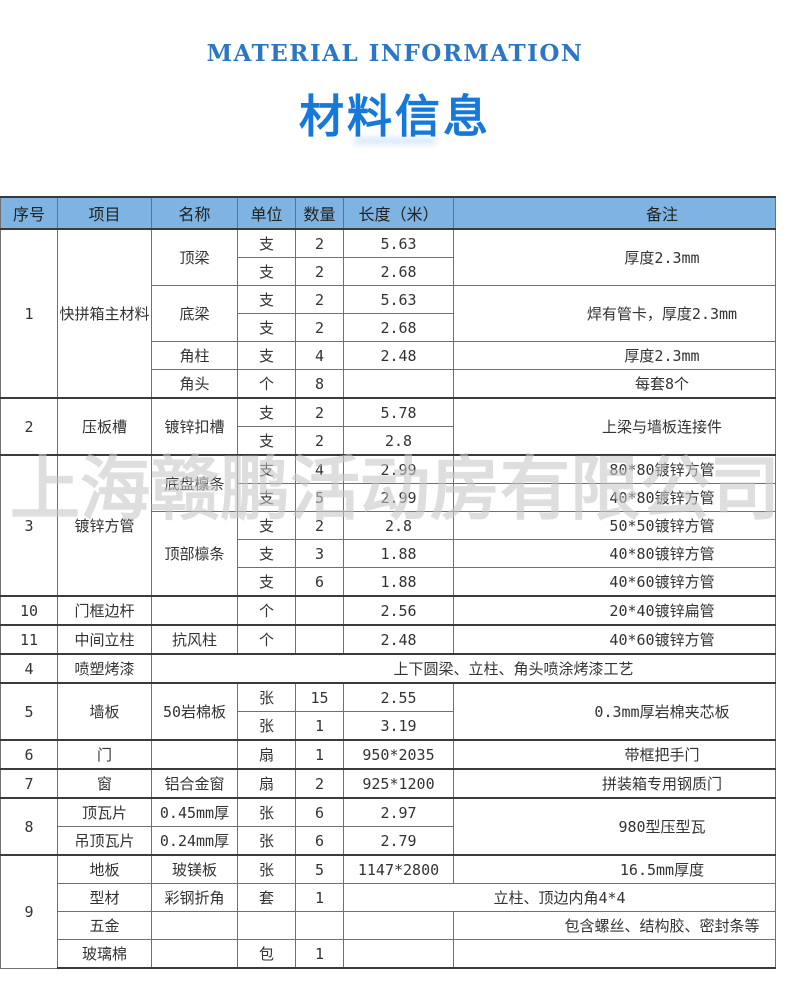  I want to click on remark-cell: 40*80镀锌方管, so click(614, 497).